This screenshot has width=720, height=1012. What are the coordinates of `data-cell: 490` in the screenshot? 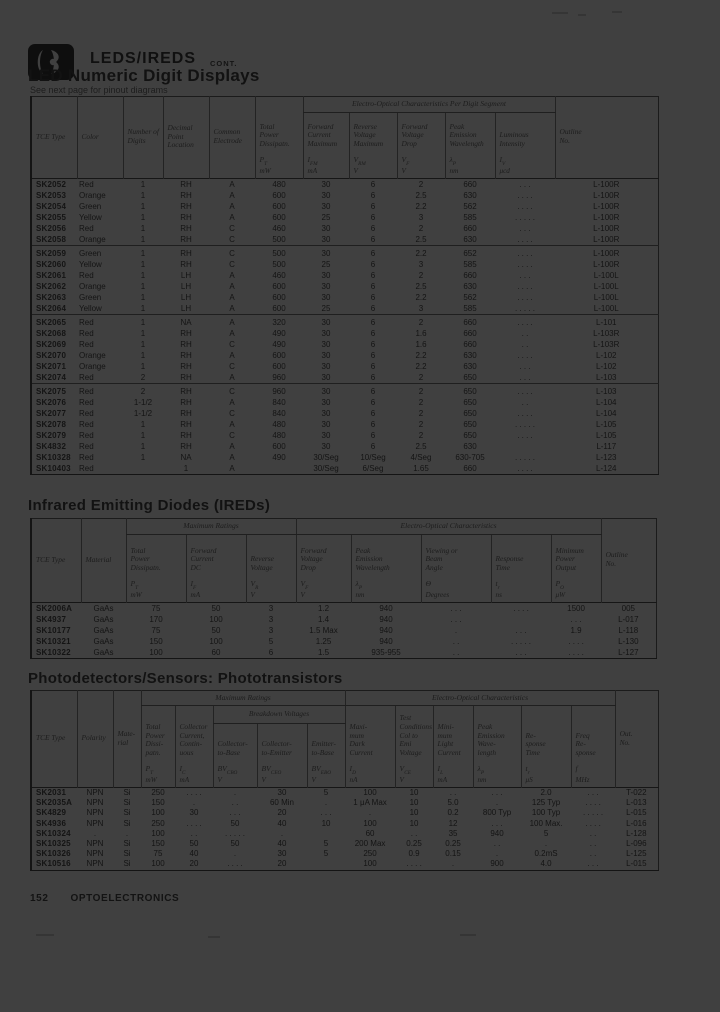 It's located at (279, 344).